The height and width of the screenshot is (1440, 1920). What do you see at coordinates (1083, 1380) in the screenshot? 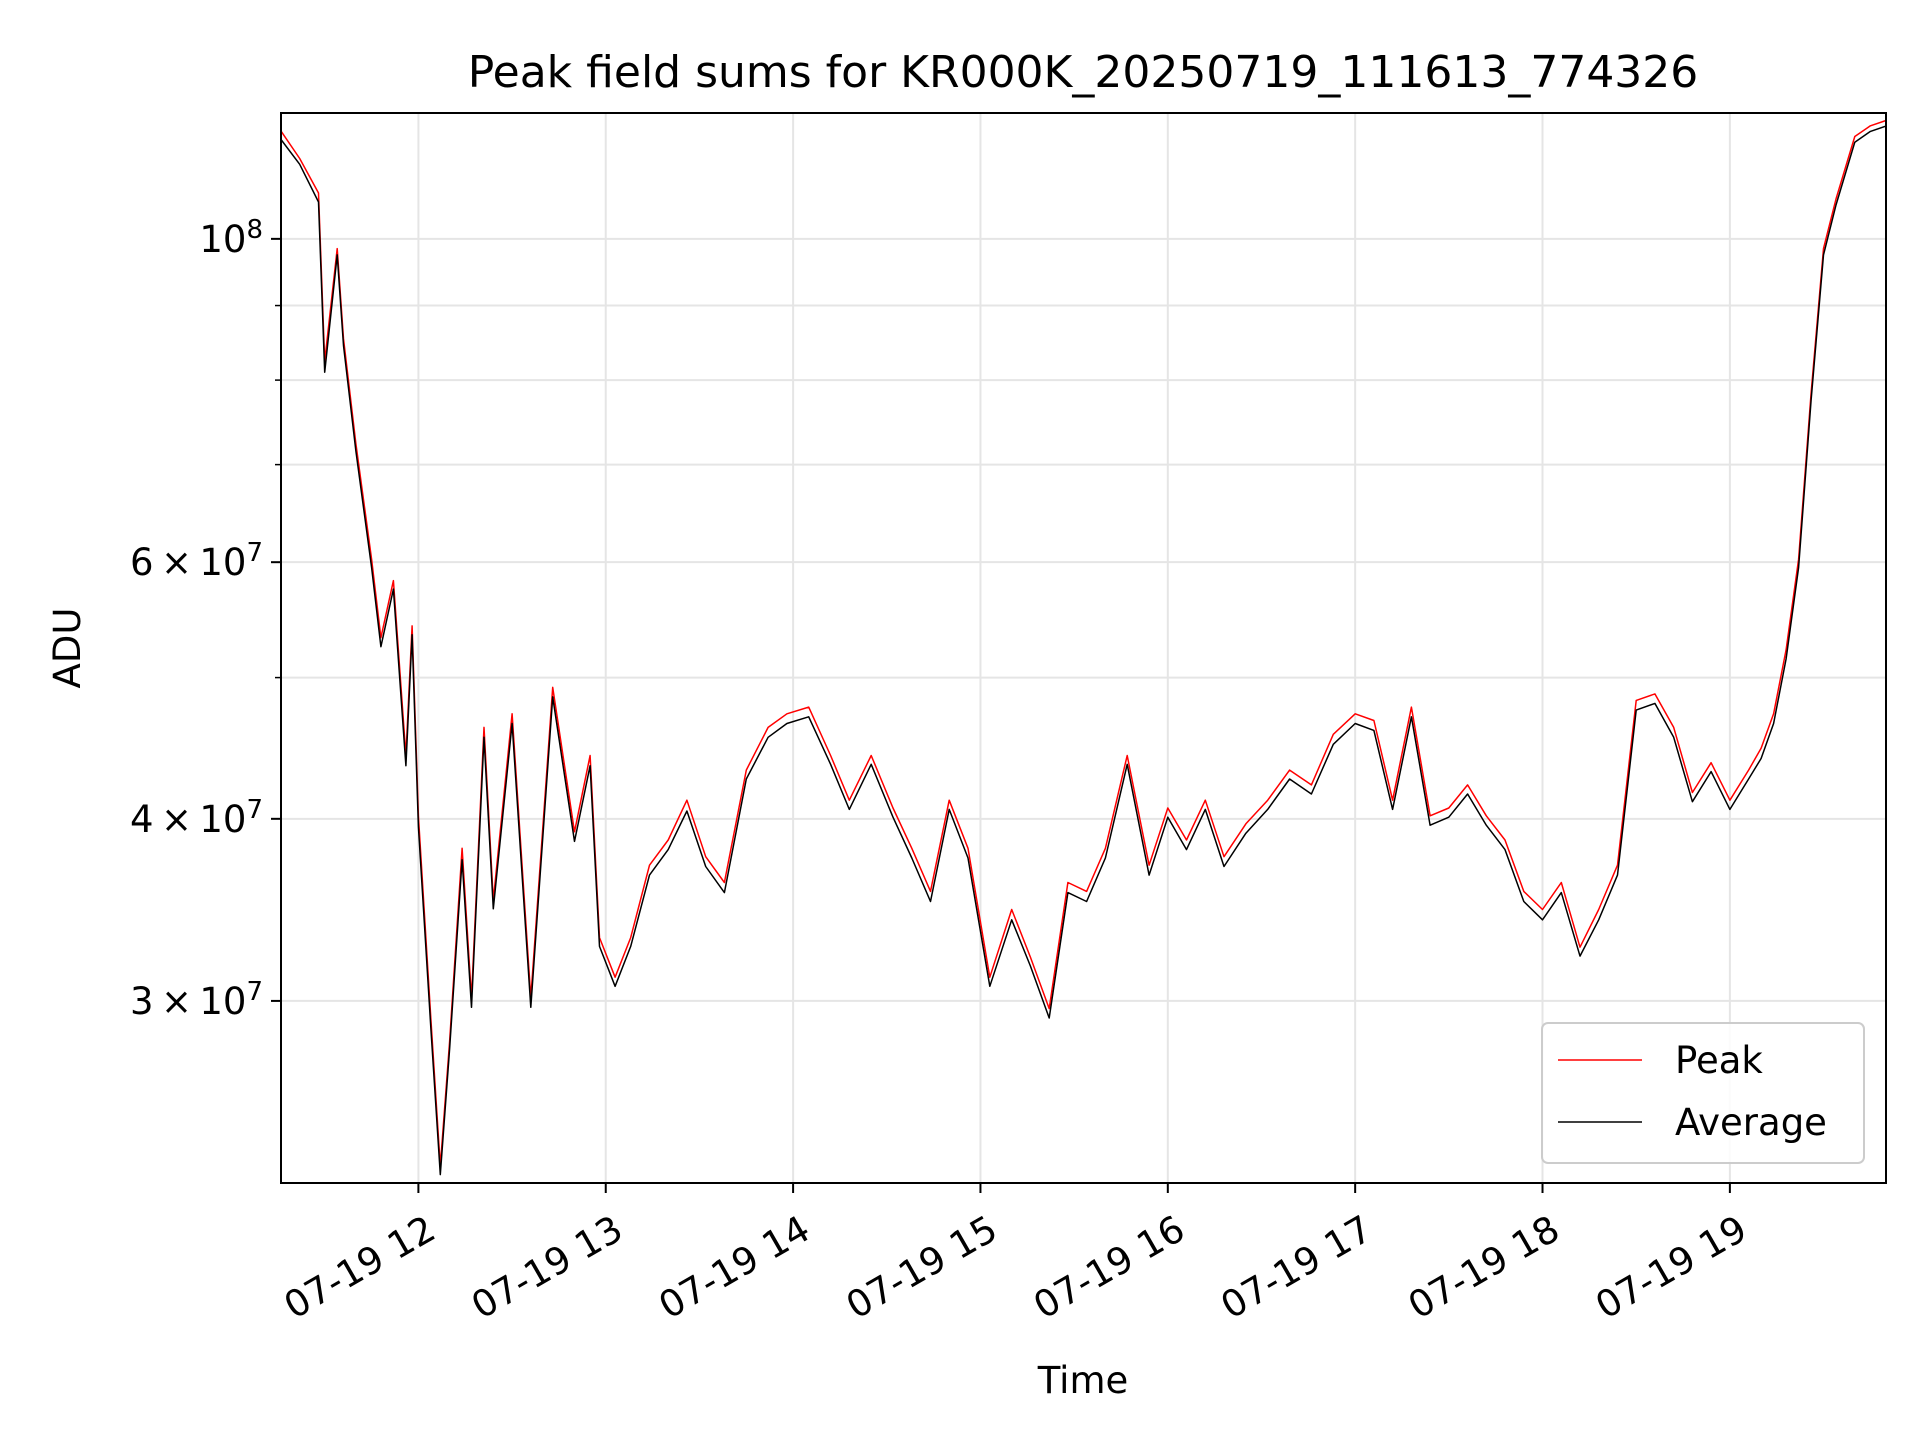
I see `x-axis-title: Time` at bounding box center [1083, 1380].